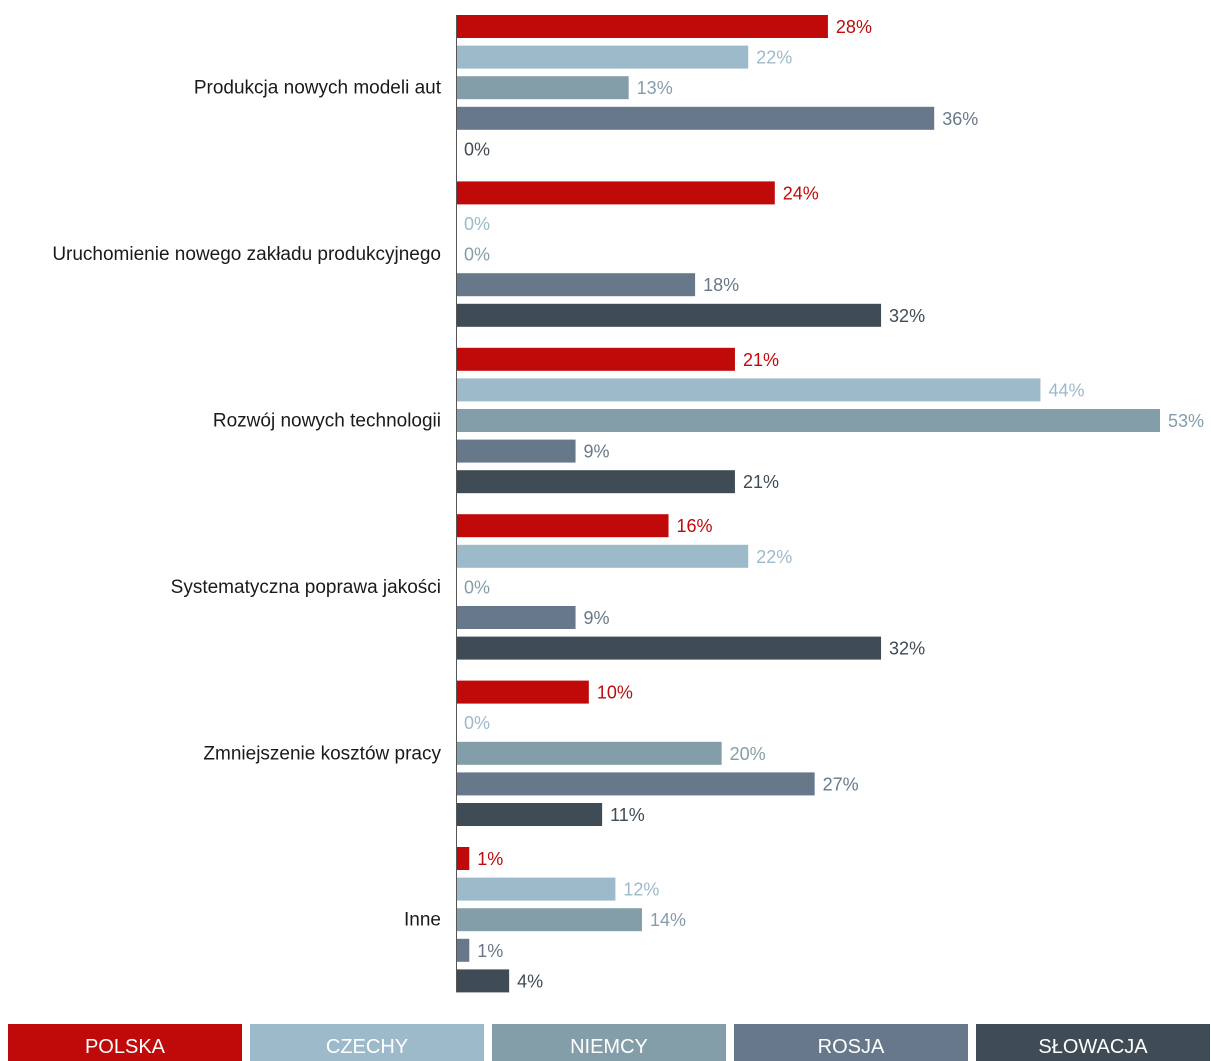 This screenshot has height=1061, width=1211. What do you see at coordinates (748, 754) in the screenshot?
I see `data-label: 20%` at bounding box center [748, 754].